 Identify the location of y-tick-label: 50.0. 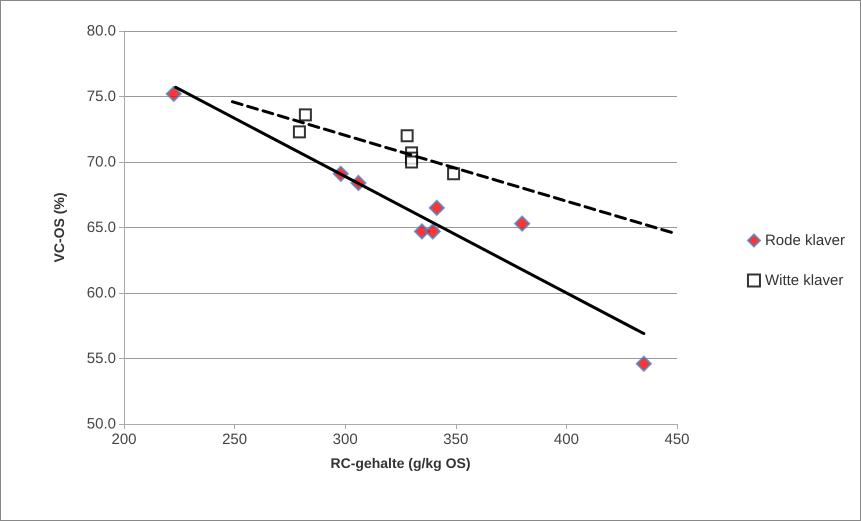
(101, 424).